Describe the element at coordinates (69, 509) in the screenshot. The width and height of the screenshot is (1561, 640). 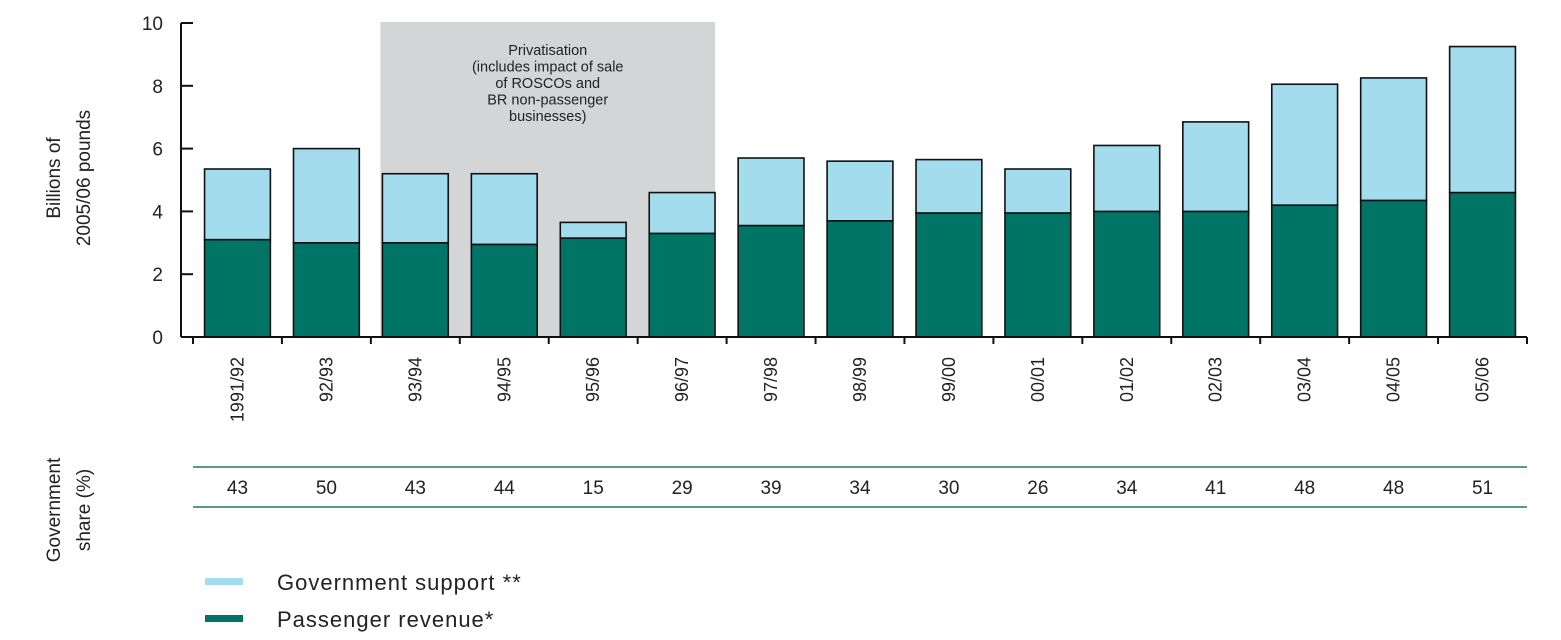
I see `government-share-label: Government share (%)` at that location.